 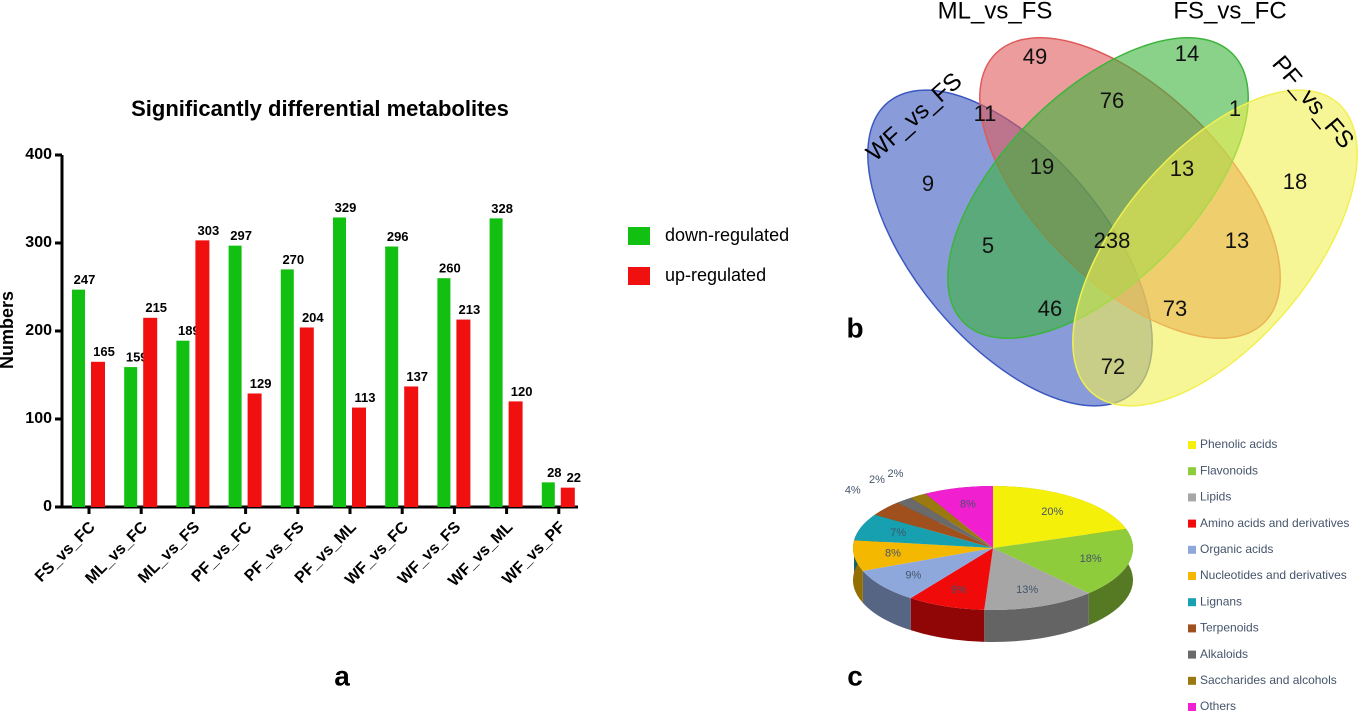 I want to click on region-count: 1, so click(x=1235, y=108).